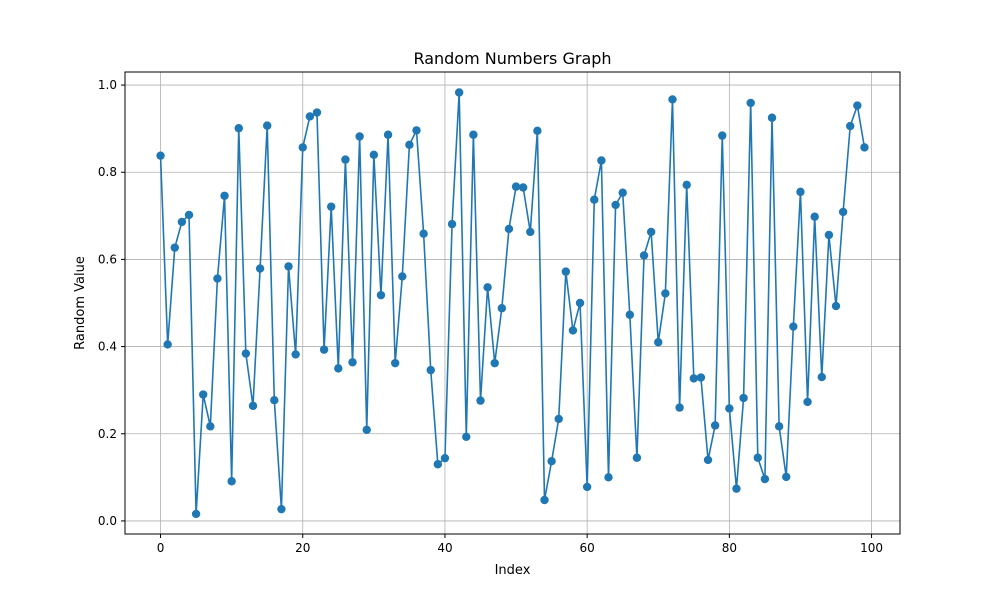 The height and width of the screenshot is (605, 1000). What do you see at coordinates (107, 172) in the screenshot?
I see `y-tick-label: 0.8` at bounding box center [107, 172].